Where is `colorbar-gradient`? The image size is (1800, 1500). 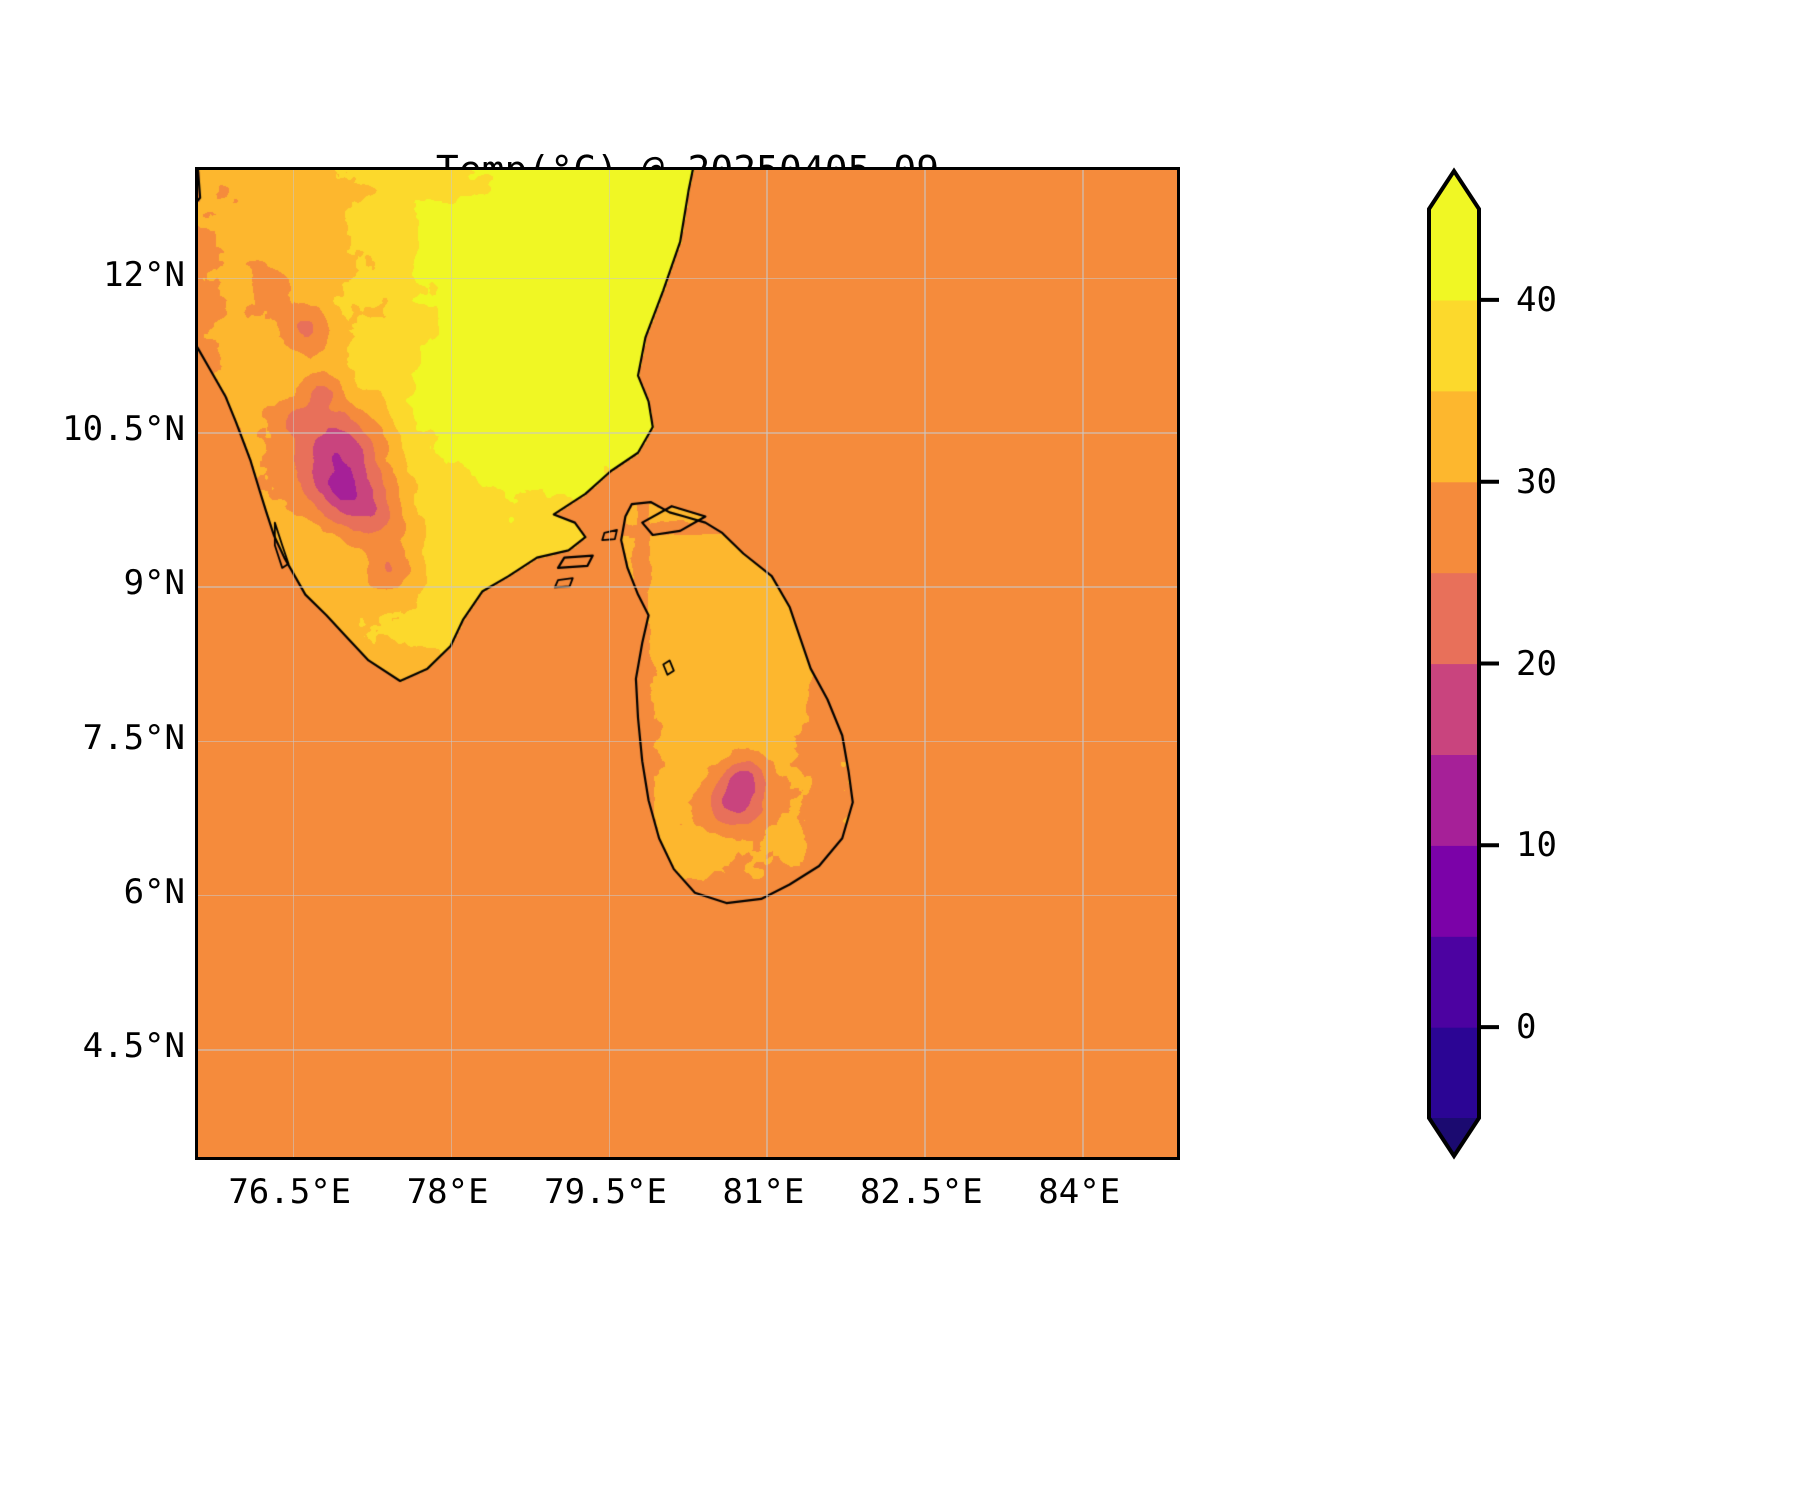 colorbar-gradient is located at coordinates (1463, 663).